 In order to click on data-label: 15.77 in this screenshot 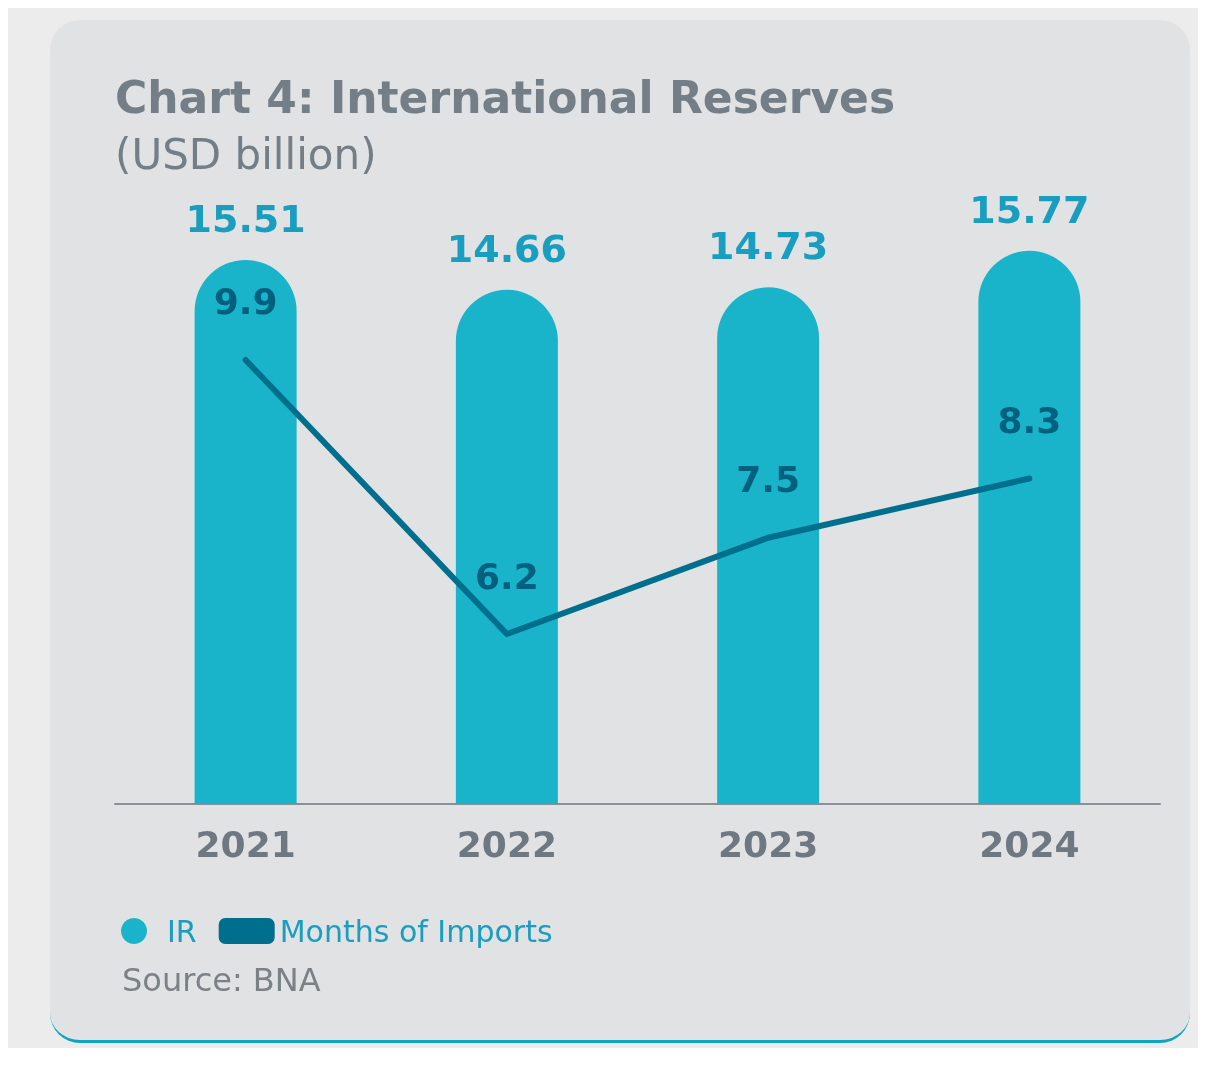, I will do `click(1029, 209)`.